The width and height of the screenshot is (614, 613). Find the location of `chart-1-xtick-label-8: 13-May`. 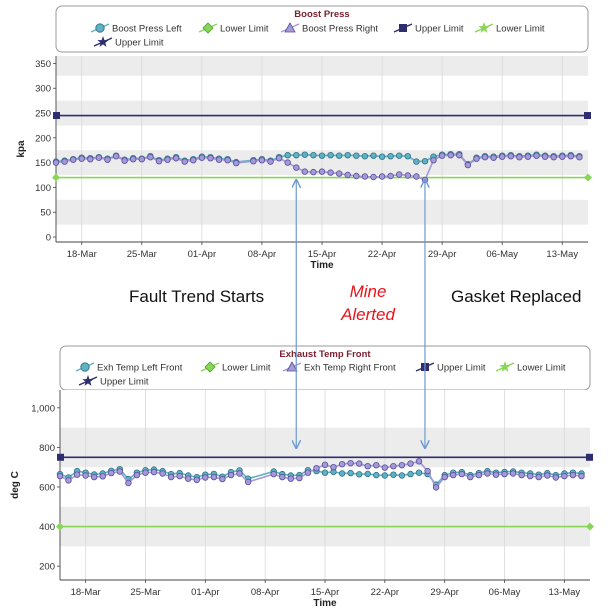

chart-1-xtick-label-8: 13-May is located at coordinates (565, 592).